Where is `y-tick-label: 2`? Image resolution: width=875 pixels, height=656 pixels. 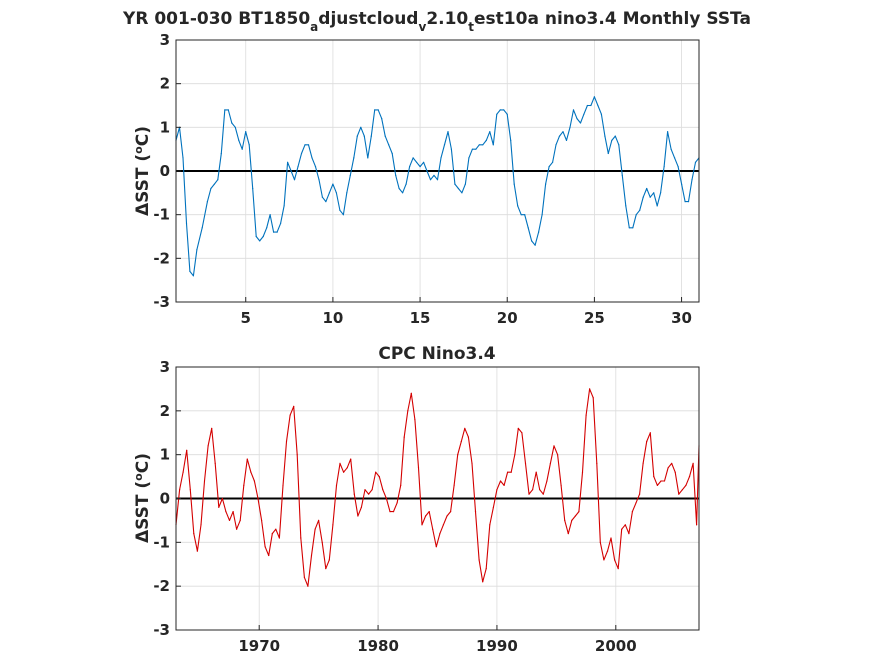
y-tick-label: 2 is located at coordinates (165, 411).